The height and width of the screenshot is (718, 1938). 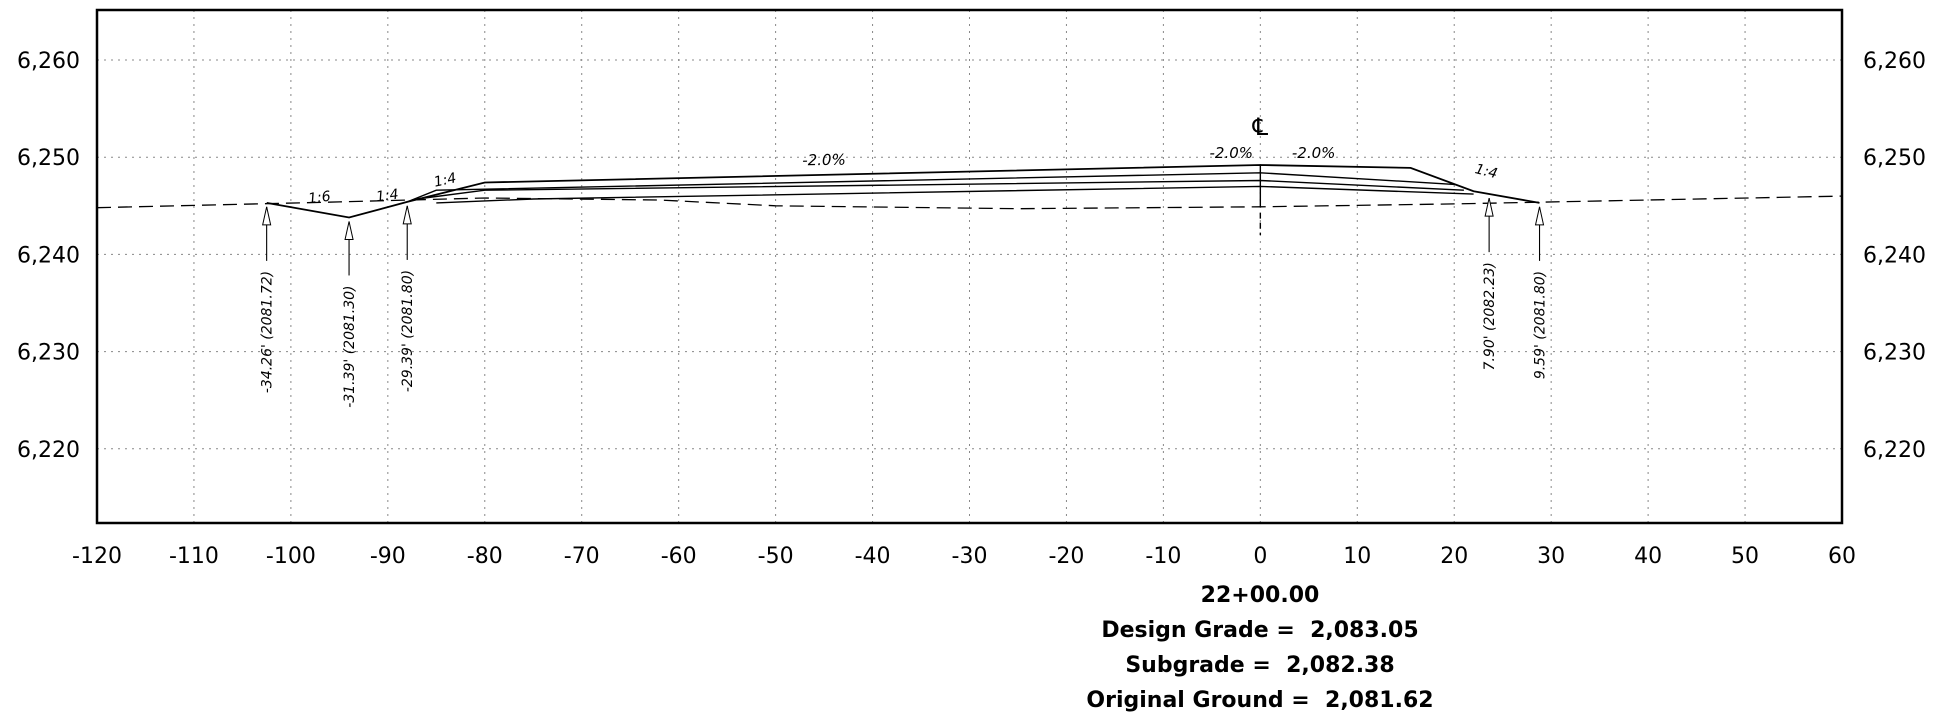 What do you see at coordinates (1745, 556) in the screenshot?
I see `x-tick-label: 50` at bounding box center [1745, 556].